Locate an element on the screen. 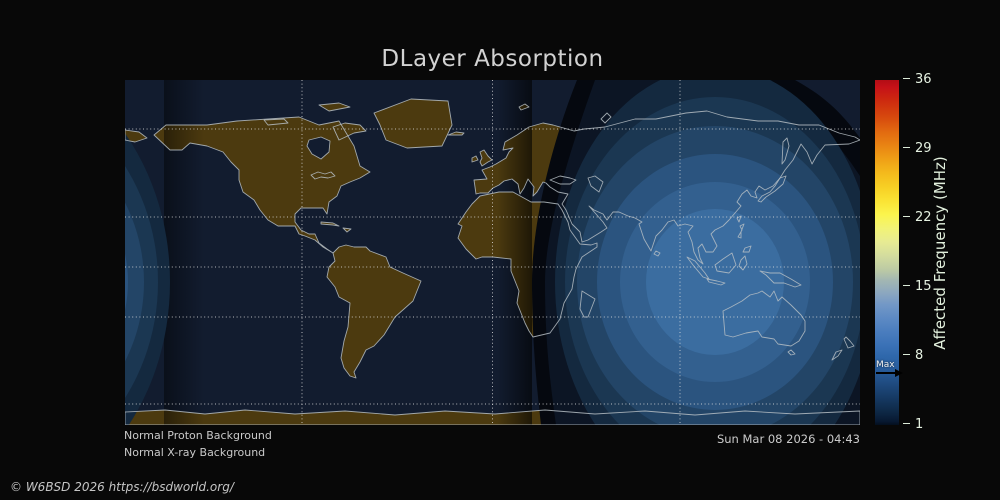 This screenshot has width=1000, height=500. max-indicator: Max is located at coordinates (889, 368).